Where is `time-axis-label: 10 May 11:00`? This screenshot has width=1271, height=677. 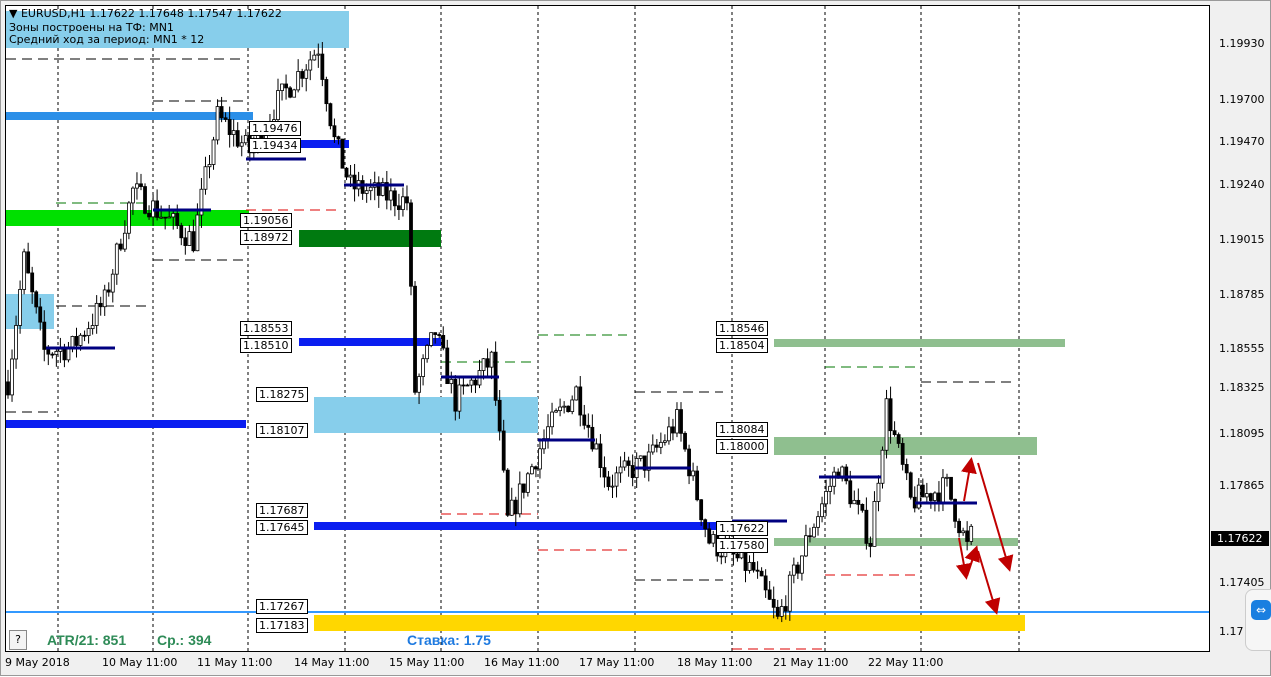
time-axis-label: 10 May 11:00 is located at coordinates (140, 662).